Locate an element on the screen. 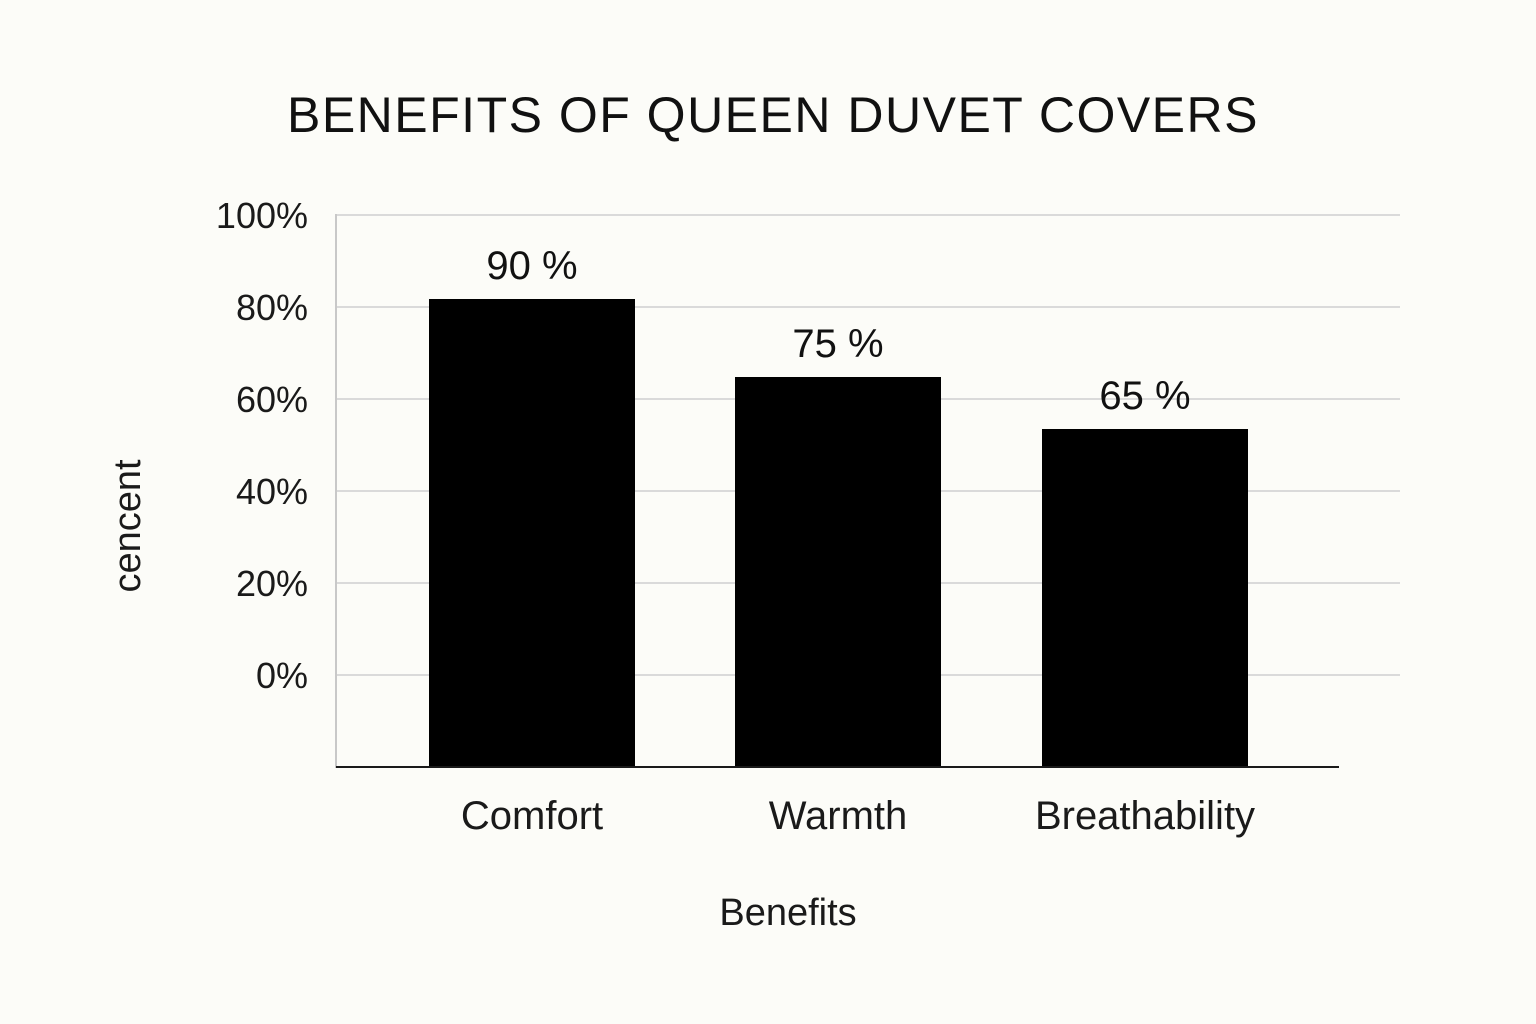 The image size is (1536, 1024). bar-value-label: 65 % is located at coordinates (1144, 396).